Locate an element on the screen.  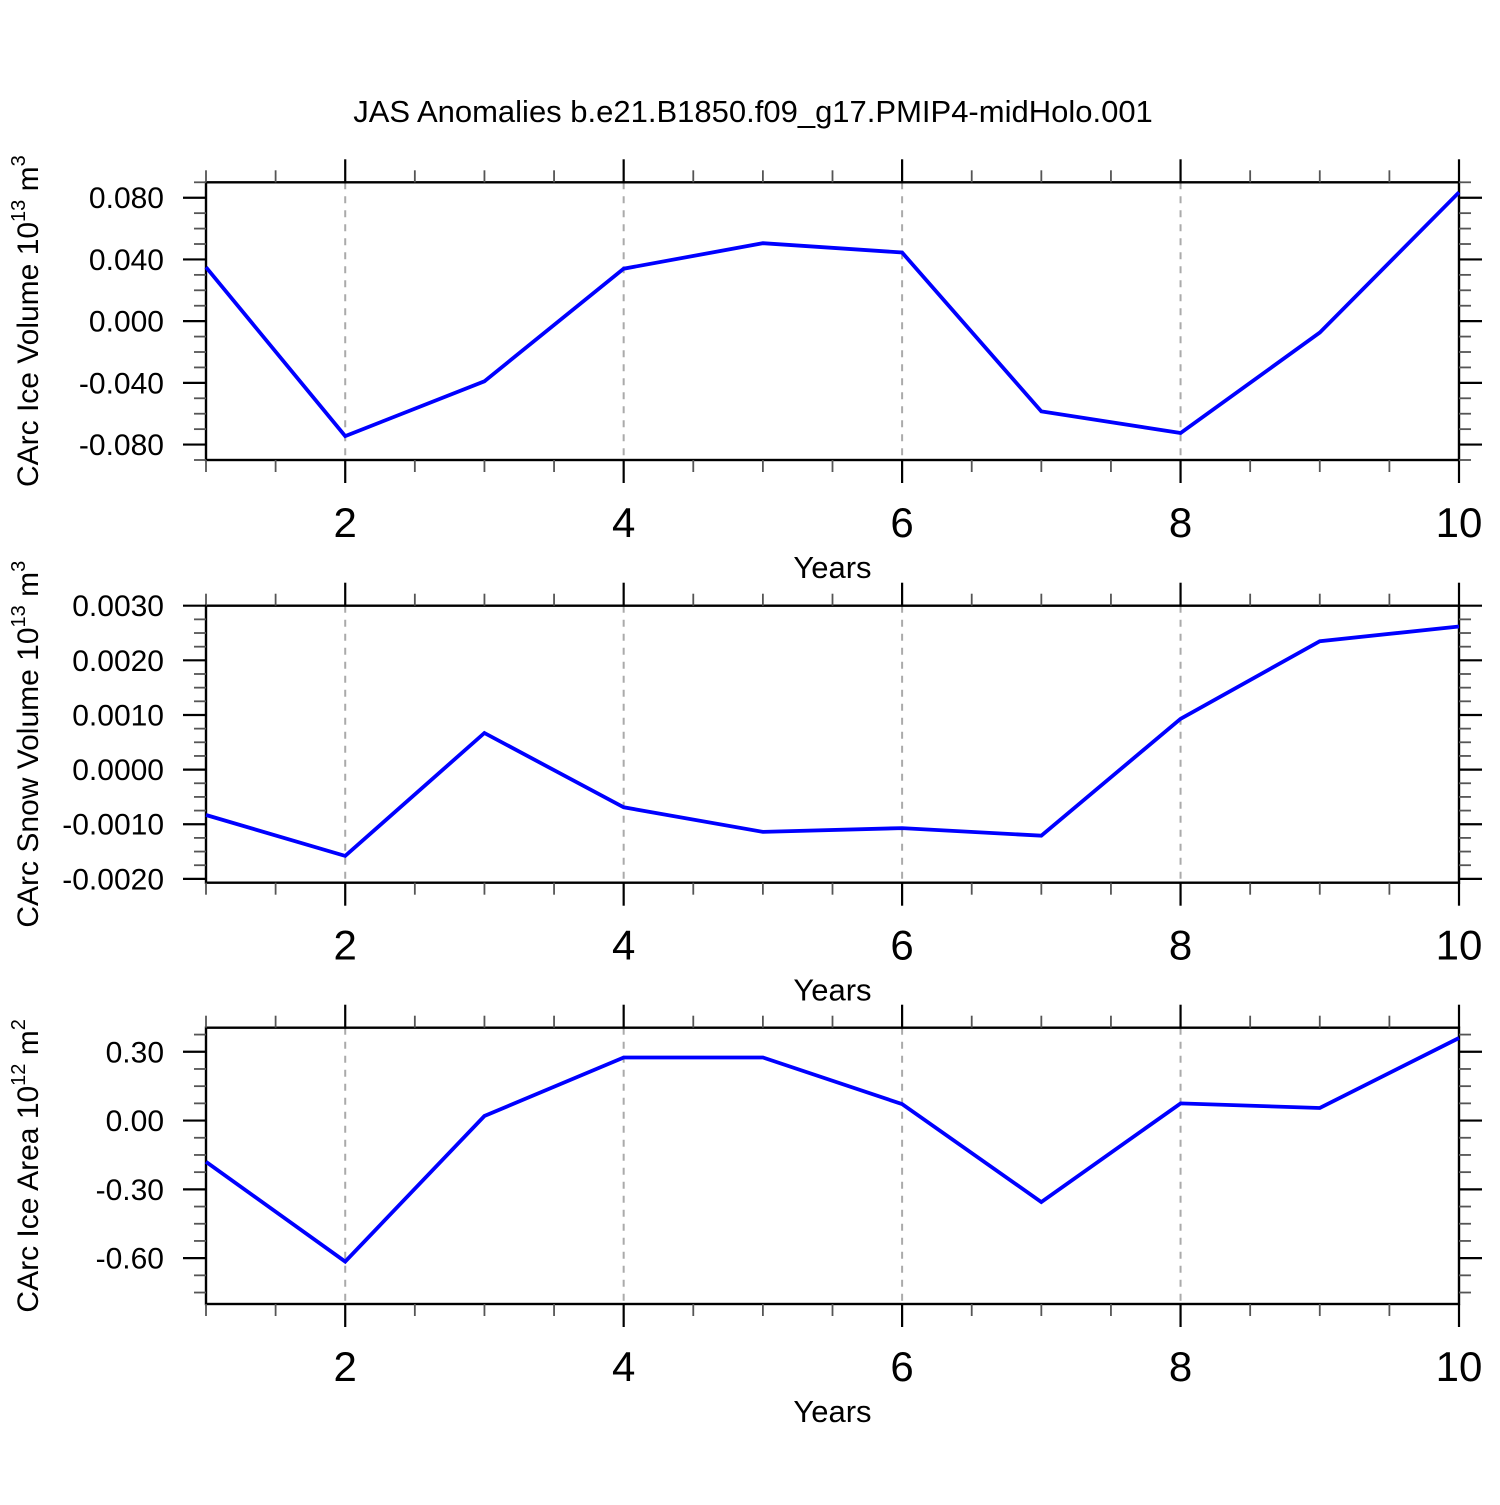
y-tick-label: 0.040 is located at coordinates (126, 260).